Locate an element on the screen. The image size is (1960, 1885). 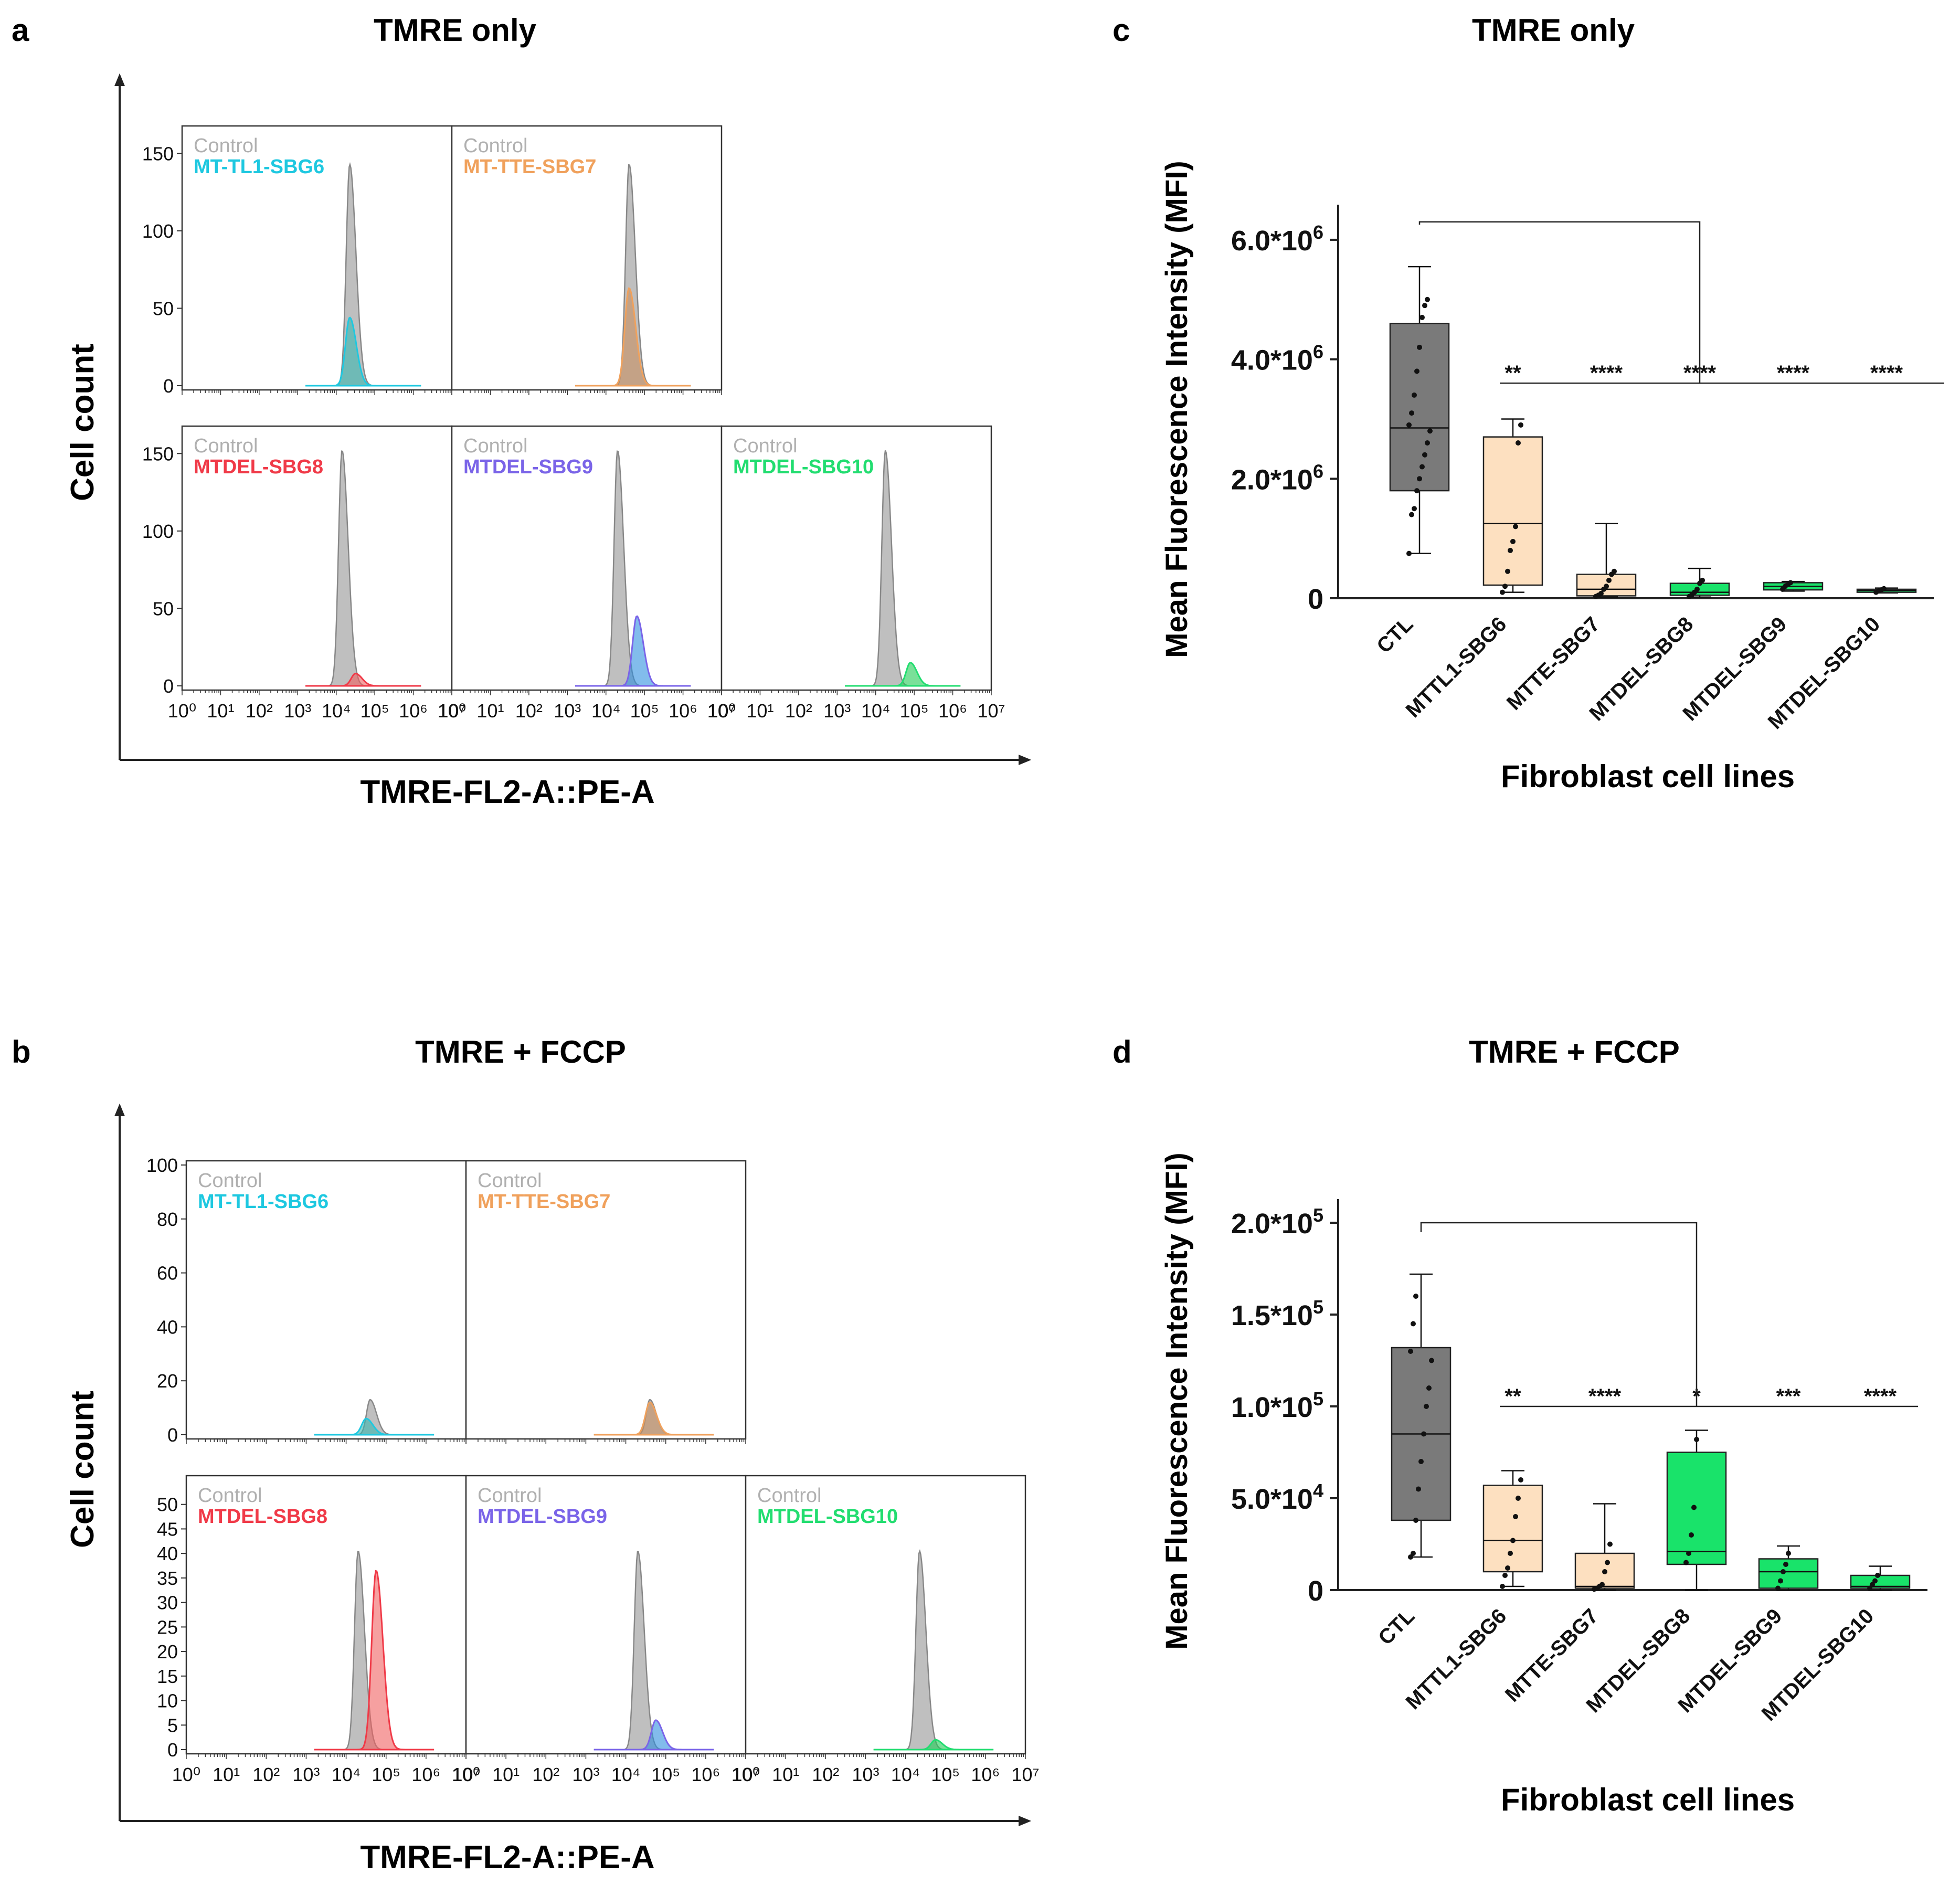
y-tick-label: 15 is located at coordinates (167, 1676).